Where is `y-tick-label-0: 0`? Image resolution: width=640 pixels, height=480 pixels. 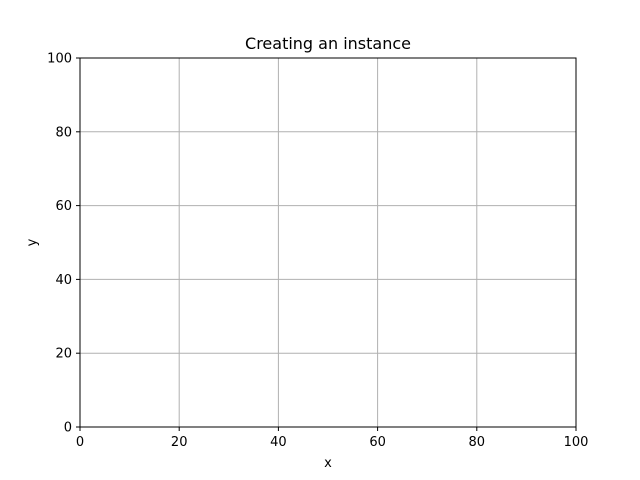 y-tick-label-0: 0 is located at coordinates (68, 428).